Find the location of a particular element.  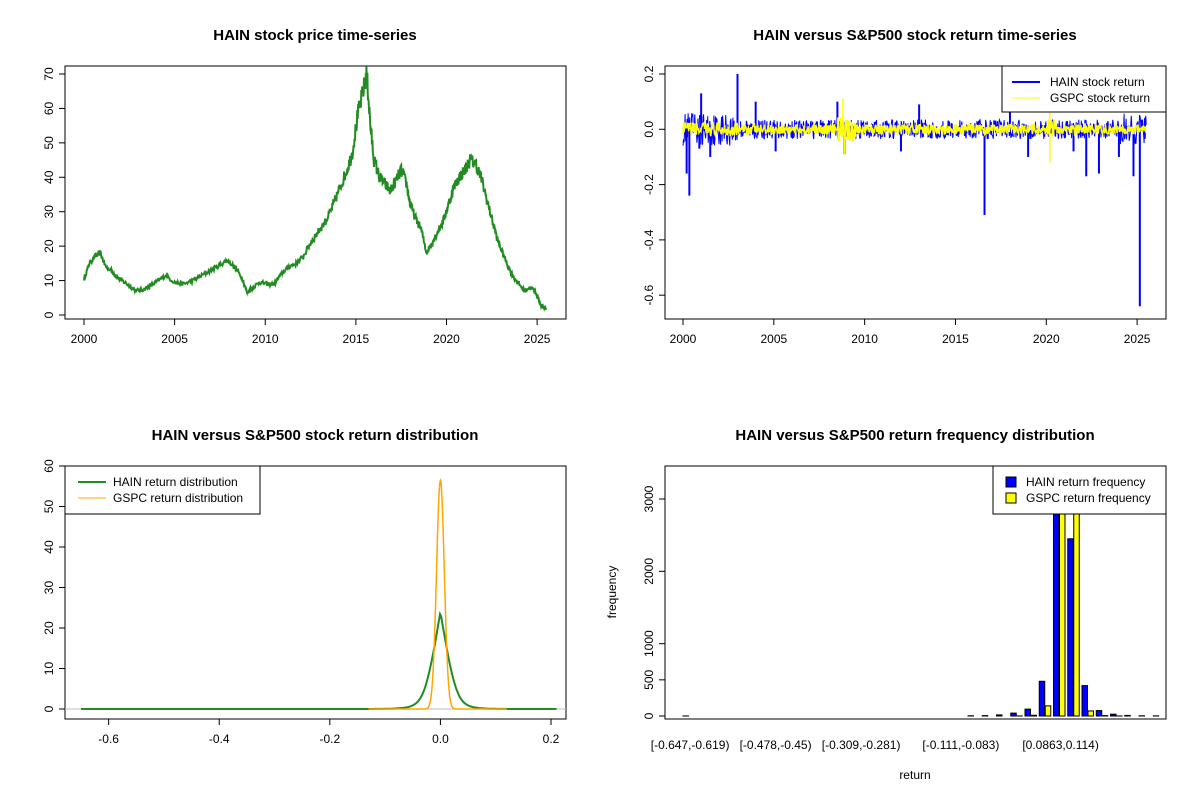

series-line-hain-density is located at coordinates (319, 660).